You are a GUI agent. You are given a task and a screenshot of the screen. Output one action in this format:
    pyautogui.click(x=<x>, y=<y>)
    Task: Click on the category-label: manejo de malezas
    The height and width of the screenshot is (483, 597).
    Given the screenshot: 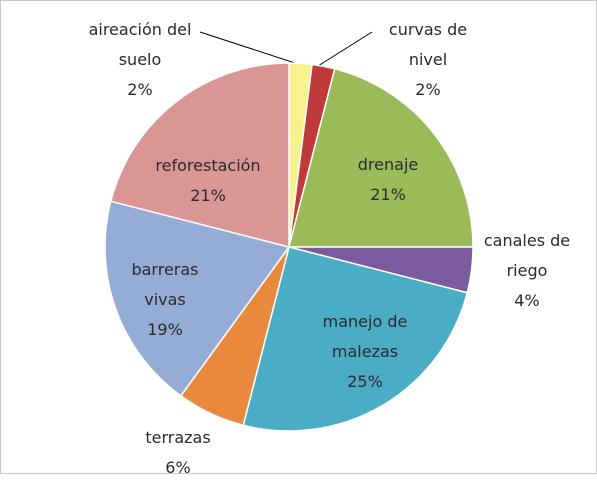 What is the action you would take?
    pyautogui.click(x=365, y=336)
    